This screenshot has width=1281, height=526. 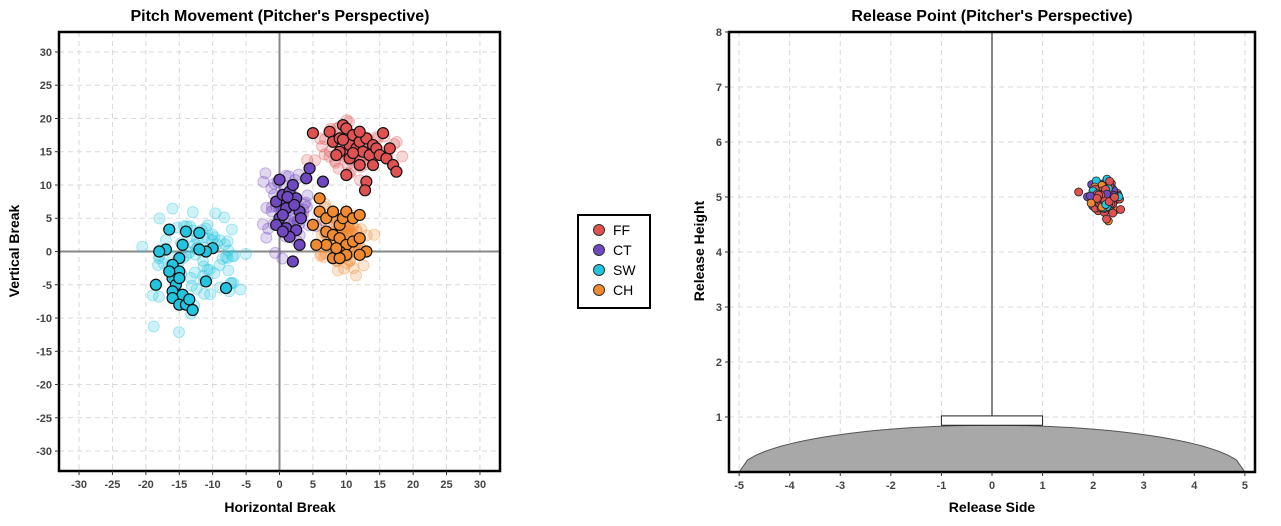 I want to click on x-tick-label: 3, so click(x=1144, y=486).